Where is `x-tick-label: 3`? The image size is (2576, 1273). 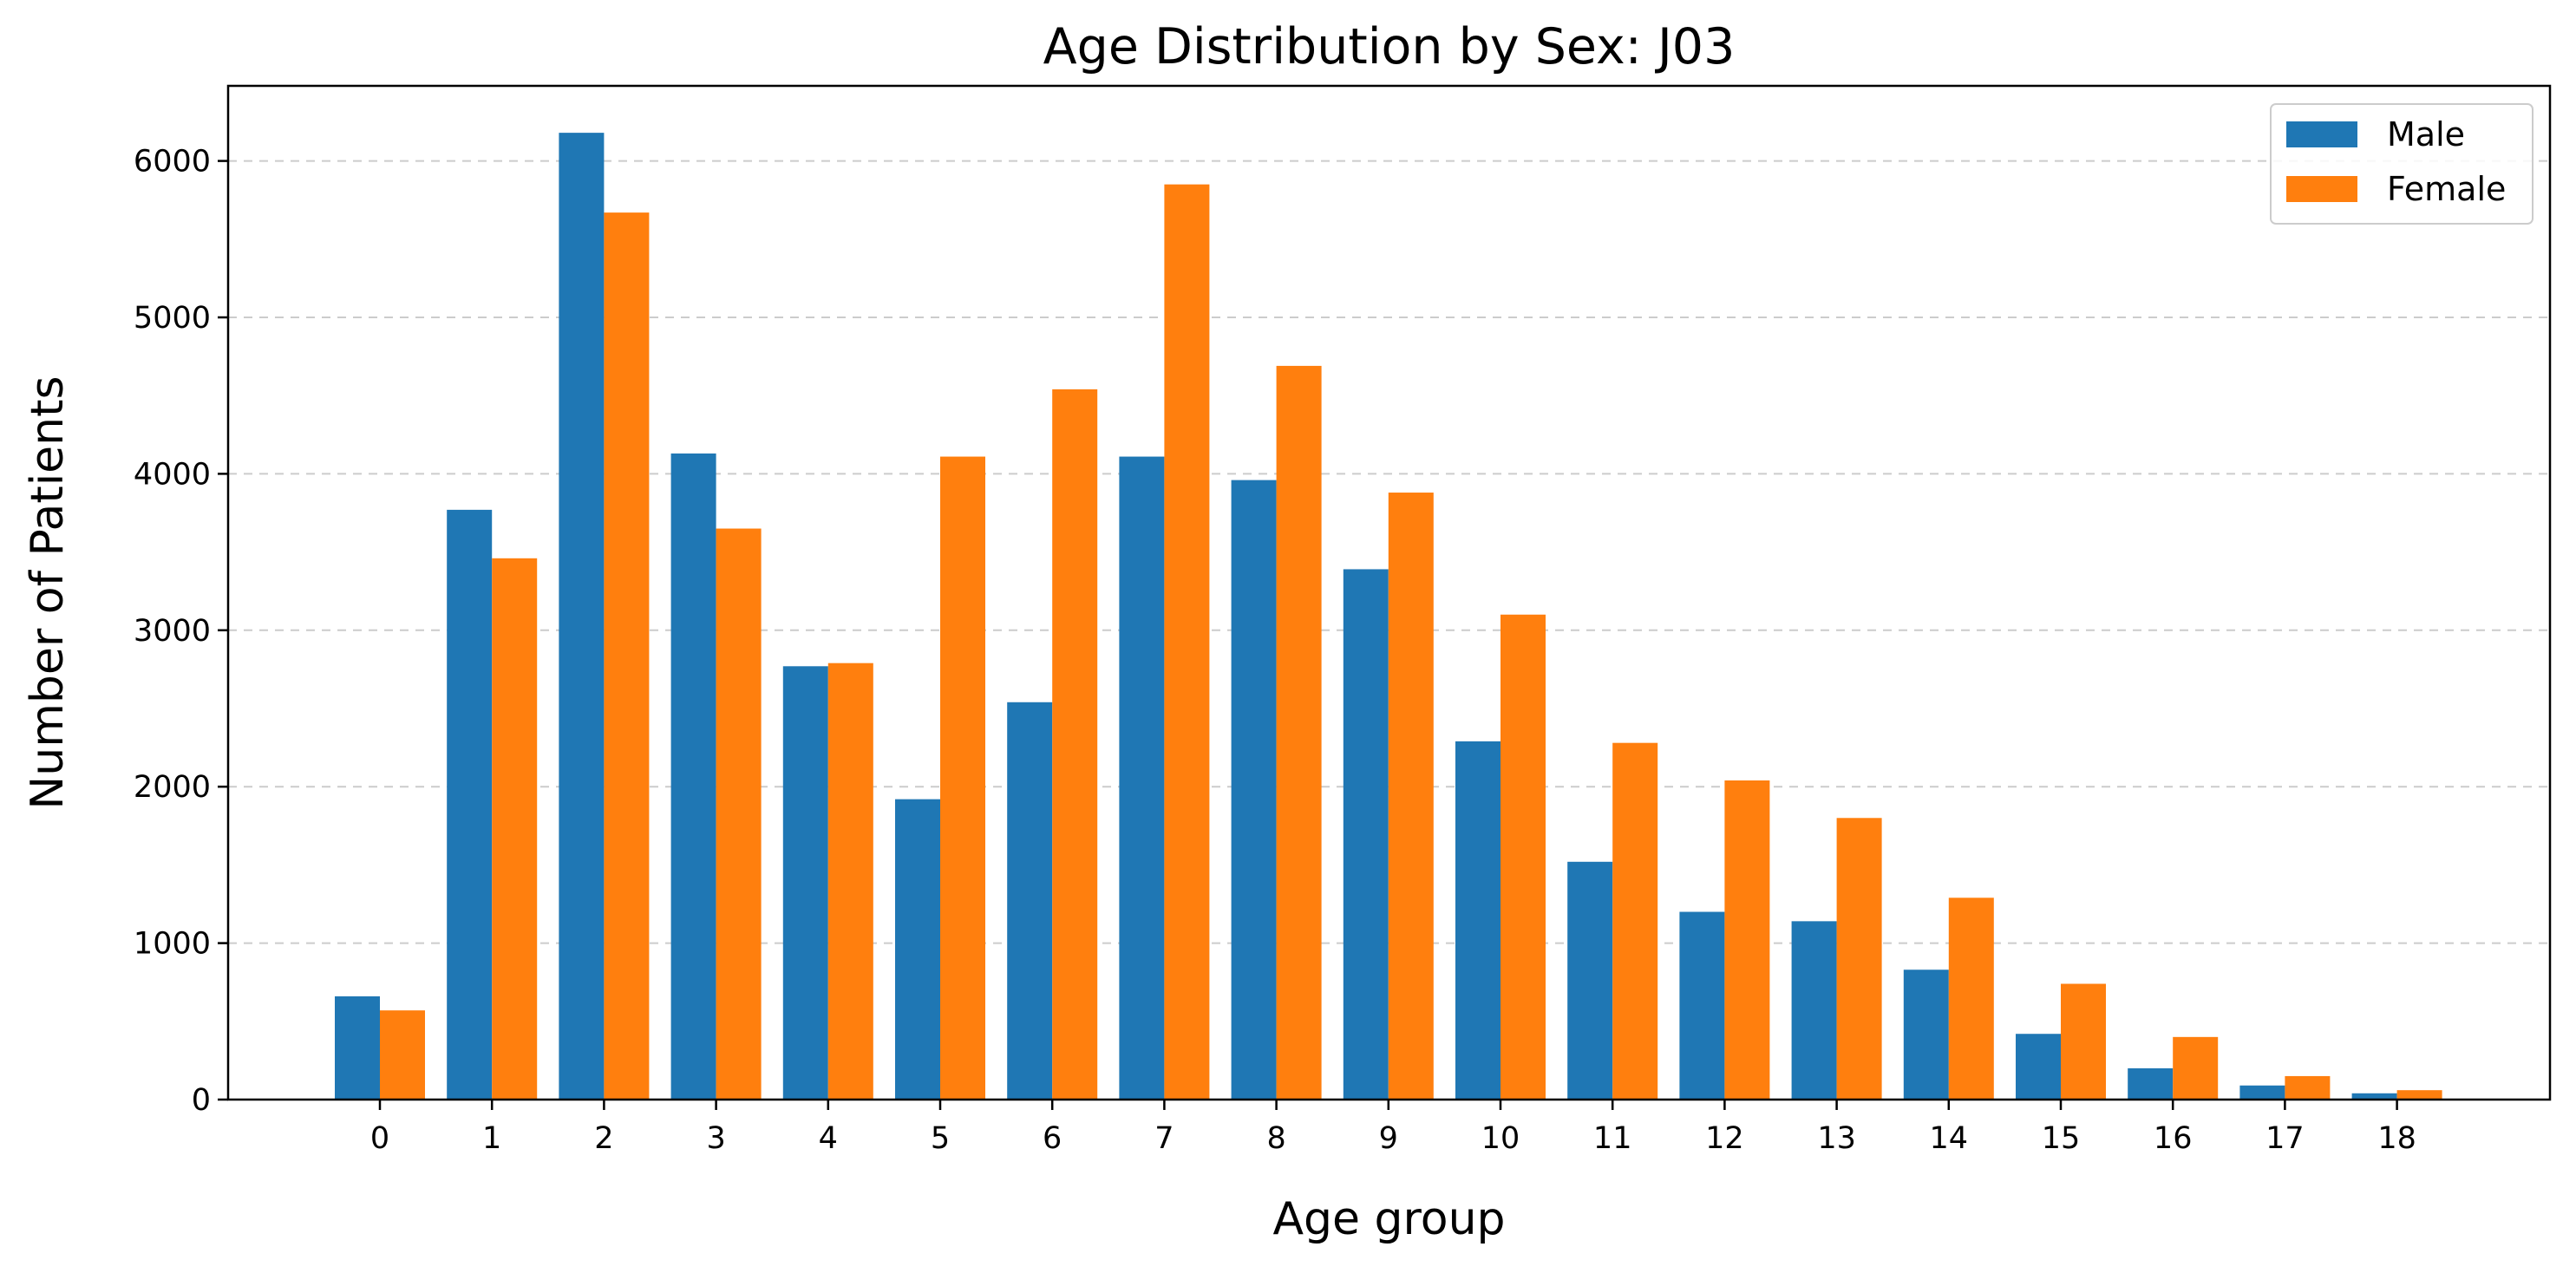 x-tick-label: 3 is located at coordinates (715, 1138).